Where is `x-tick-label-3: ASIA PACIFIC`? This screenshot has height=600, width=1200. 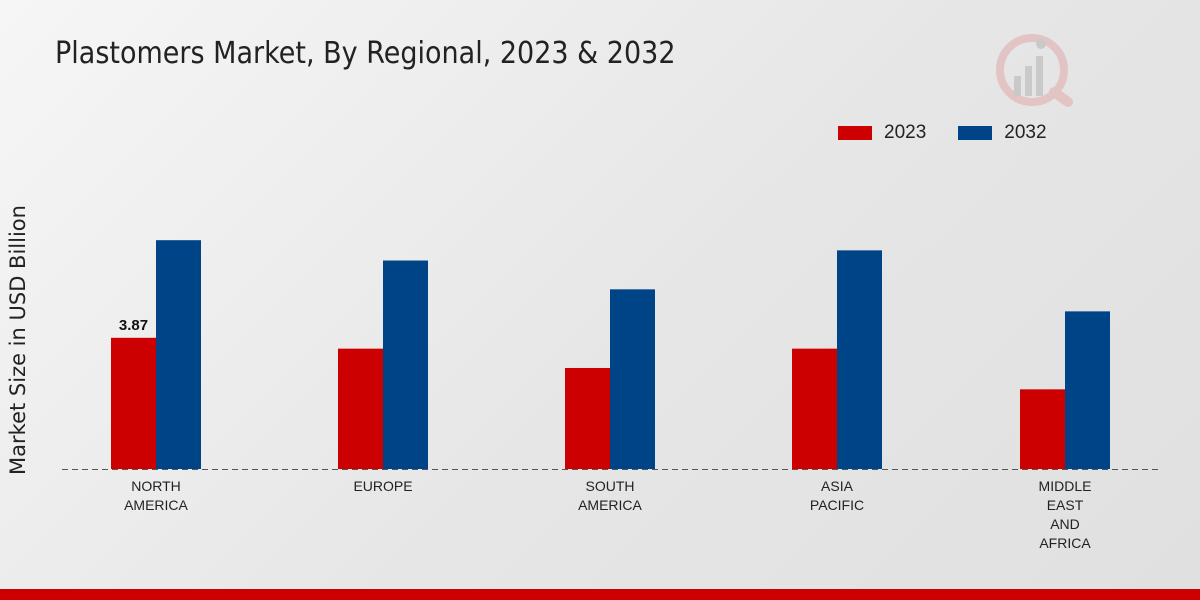 x-tick-label-3: ASIA PACIFIC is located at coordinates (837, 495).